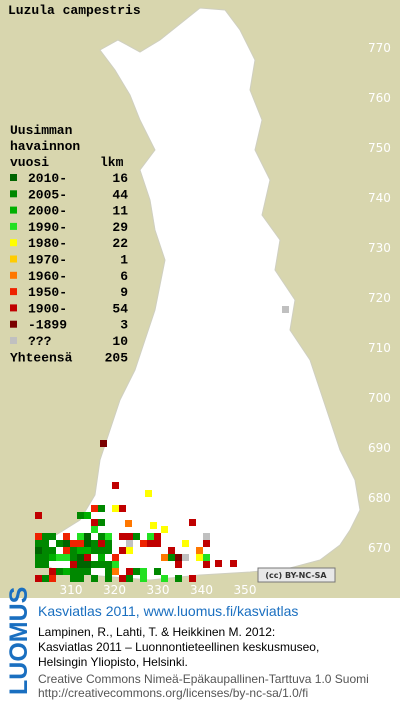 Image resolution: width=400 pixels, height=702 pixels. I want to click on legend-label: ???, so click(40, 341).